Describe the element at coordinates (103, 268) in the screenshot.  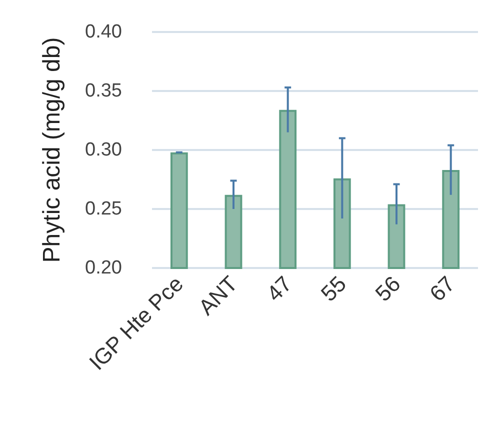
I see `y-tick-label: 0.20` at that location.